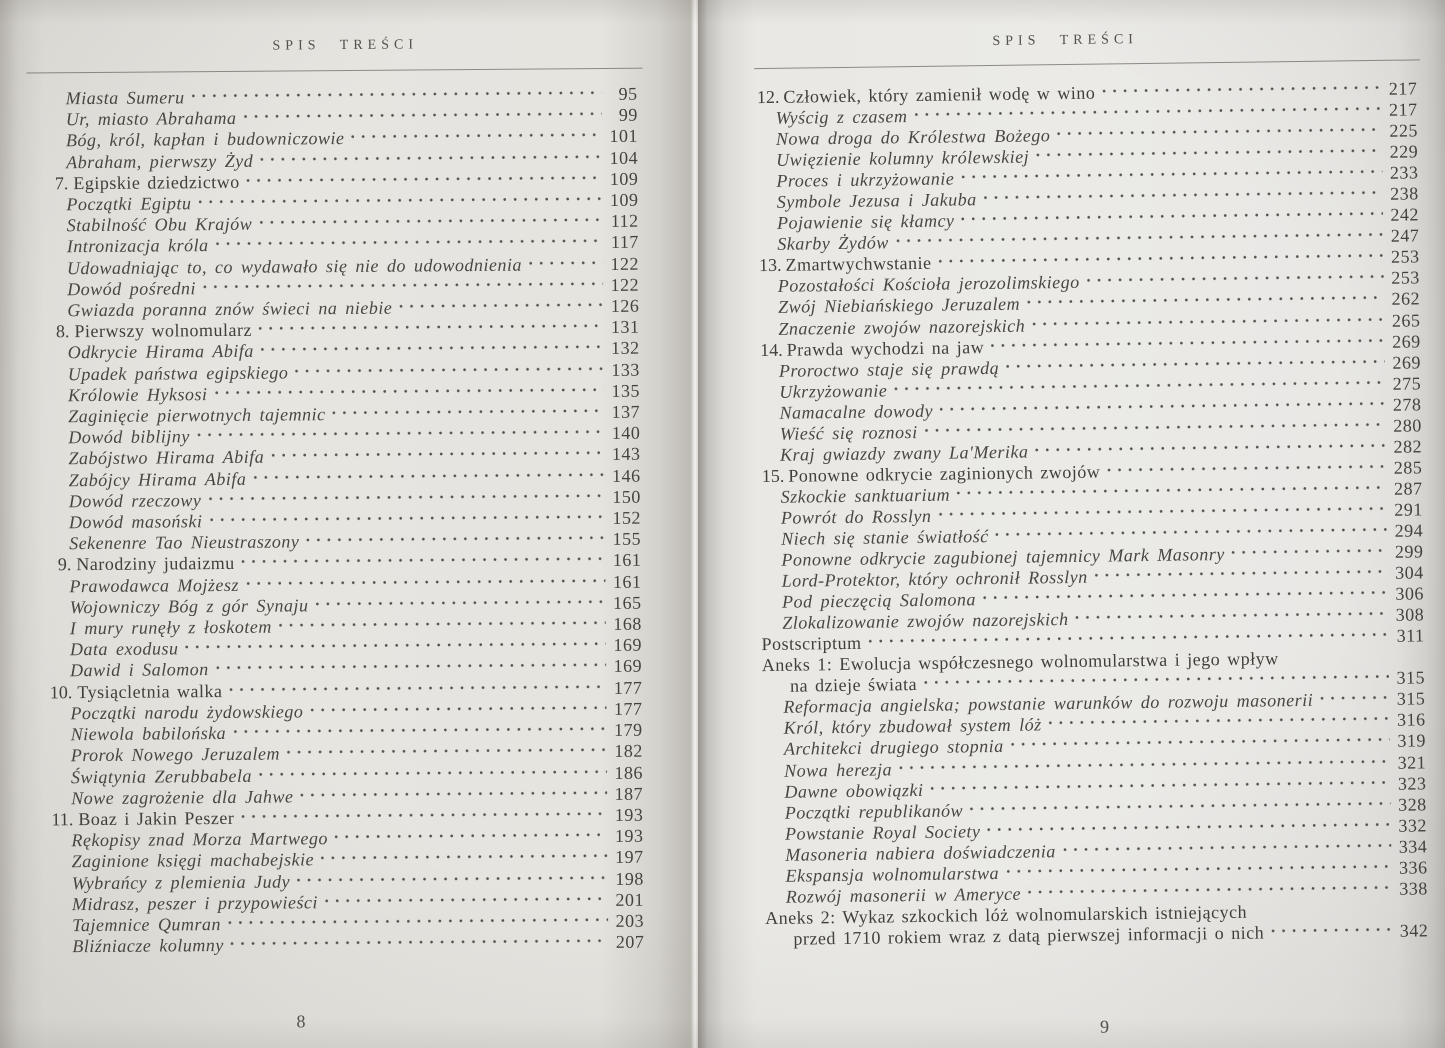  Describe the element at coordinates (1104, 1026) in the screenshot. I see `page-number: 9` at that location.